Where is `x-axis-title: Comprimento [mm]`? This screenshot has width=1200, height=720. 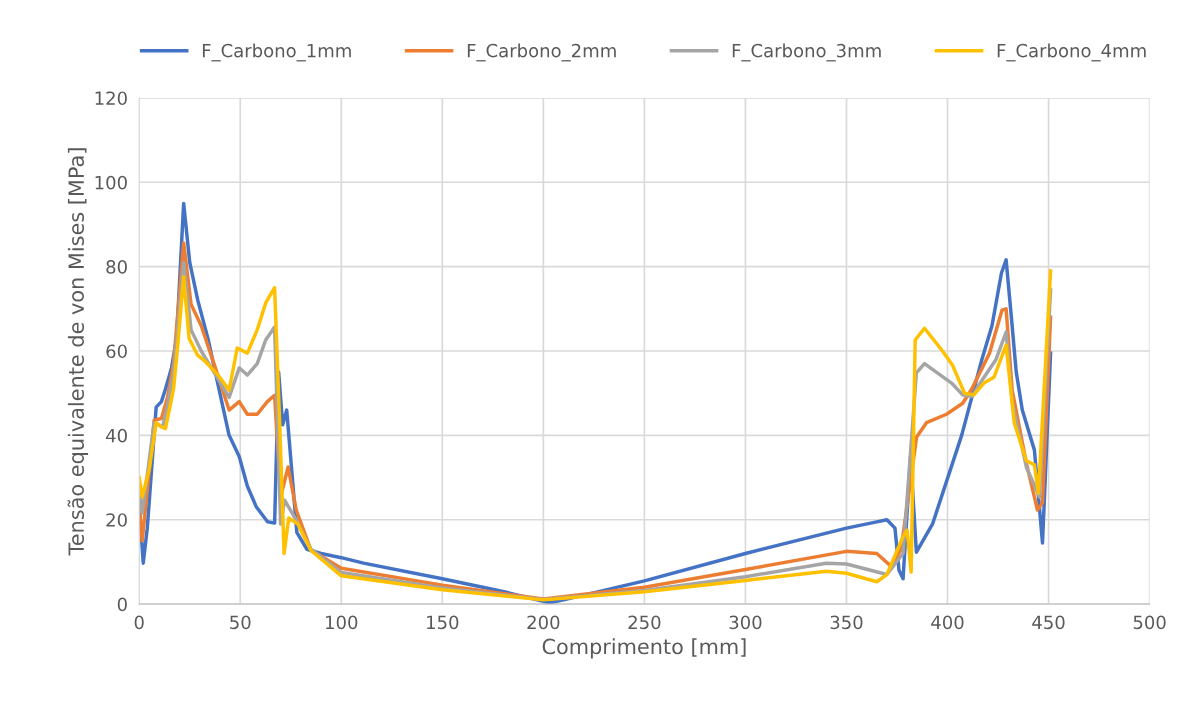 x-axis-title: Comprimento [mm] is located at coordinates (644, 648).